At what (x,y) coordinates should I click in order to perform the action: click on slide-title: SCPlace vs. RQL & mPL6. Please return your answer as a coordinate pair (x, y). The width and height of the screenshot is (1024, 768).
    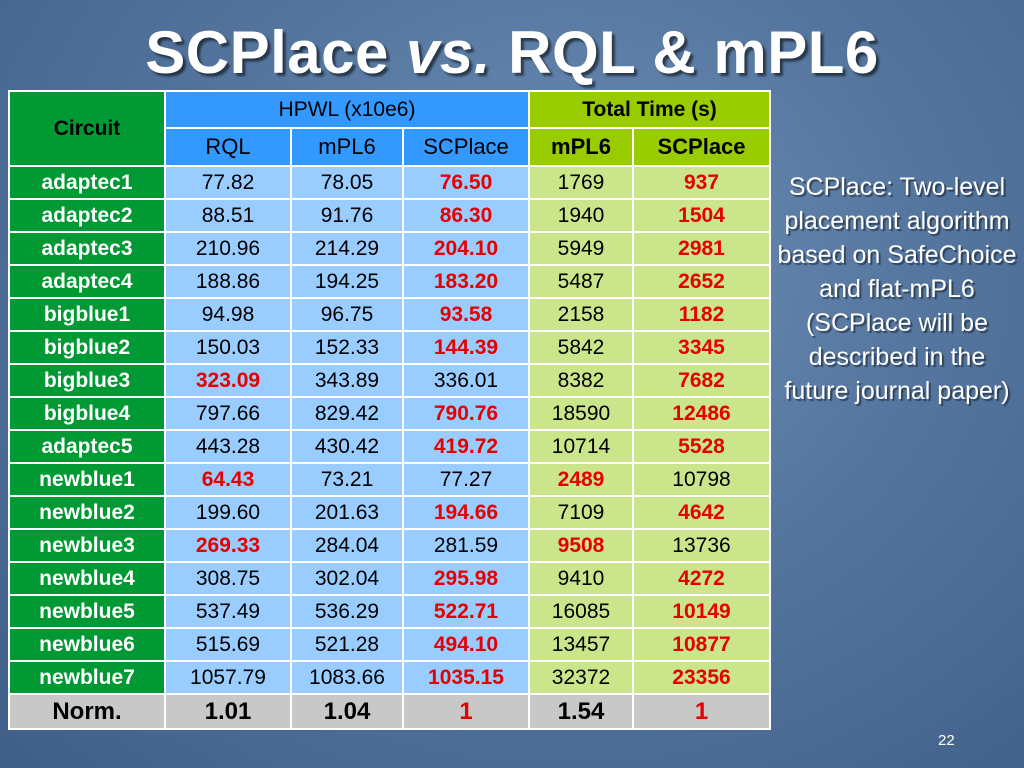
    Looking at the image, I should click on (512, 52).